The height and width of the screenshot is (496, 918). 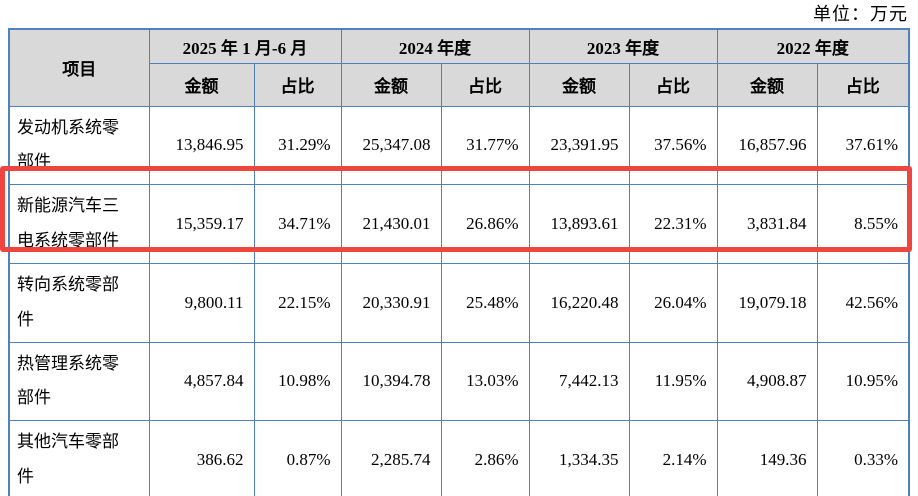 I want to click on cell-amount: 7,442.13, so click(x=579, y=381).